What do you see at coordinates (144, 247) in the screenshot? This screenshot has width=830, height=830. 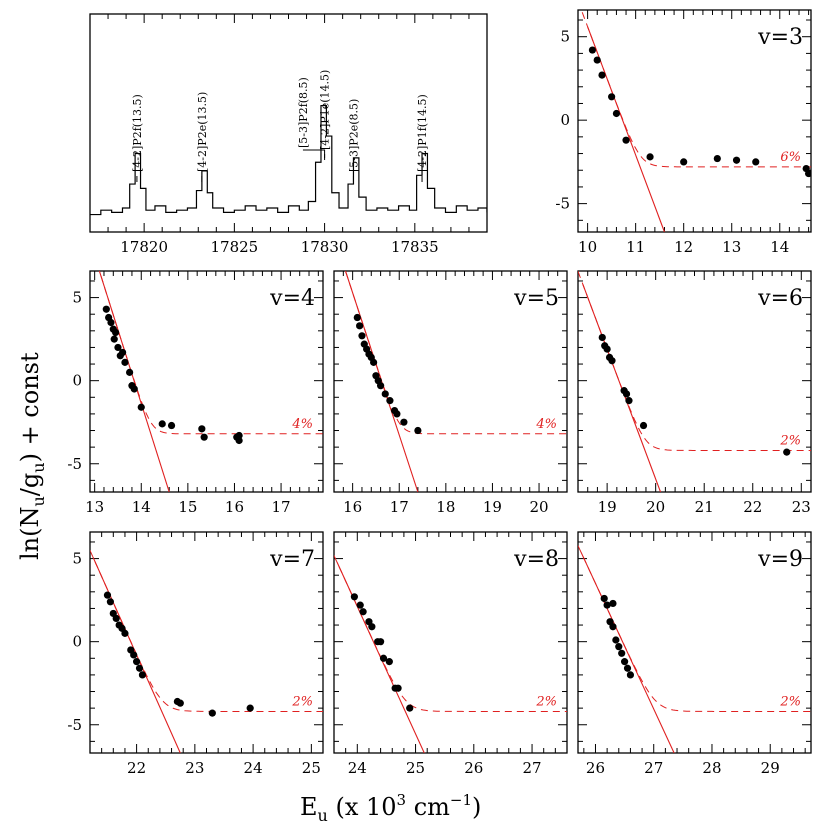 I see `x-tick-label: 17820` at bounding box center [144, 247].